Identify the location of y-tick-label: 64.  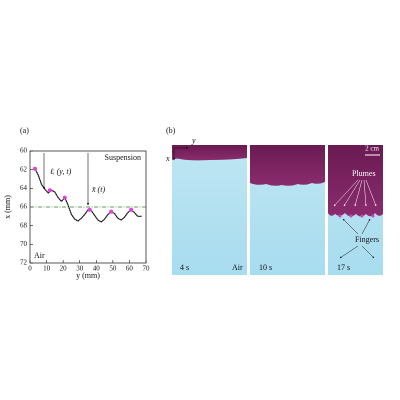
(24, 188).